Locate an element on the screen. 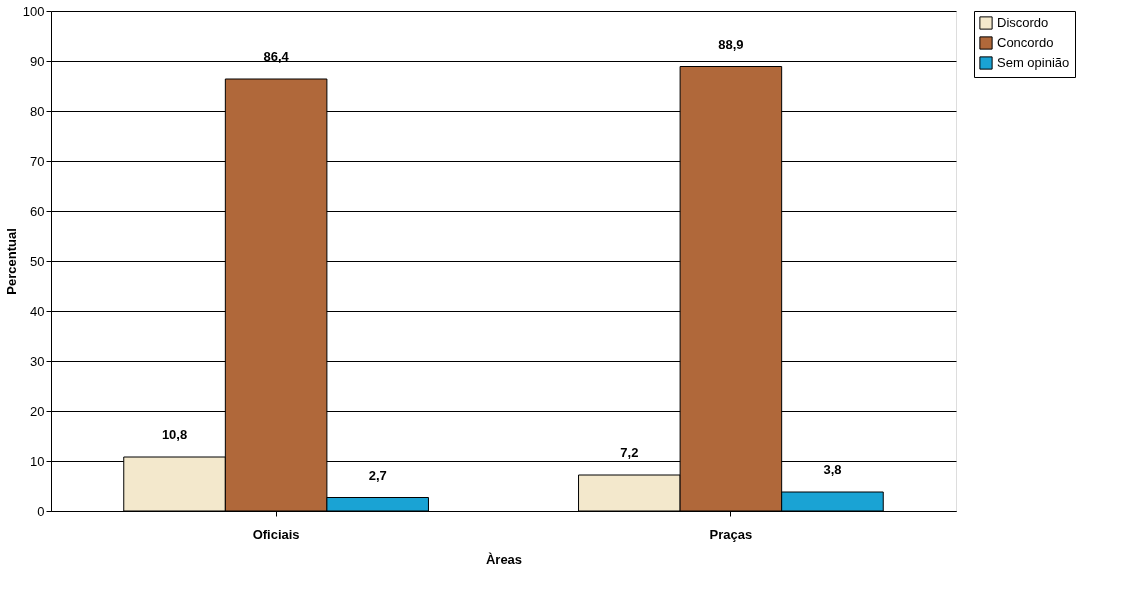  y-tick-label: 80 is located at coordinates (37, 111).